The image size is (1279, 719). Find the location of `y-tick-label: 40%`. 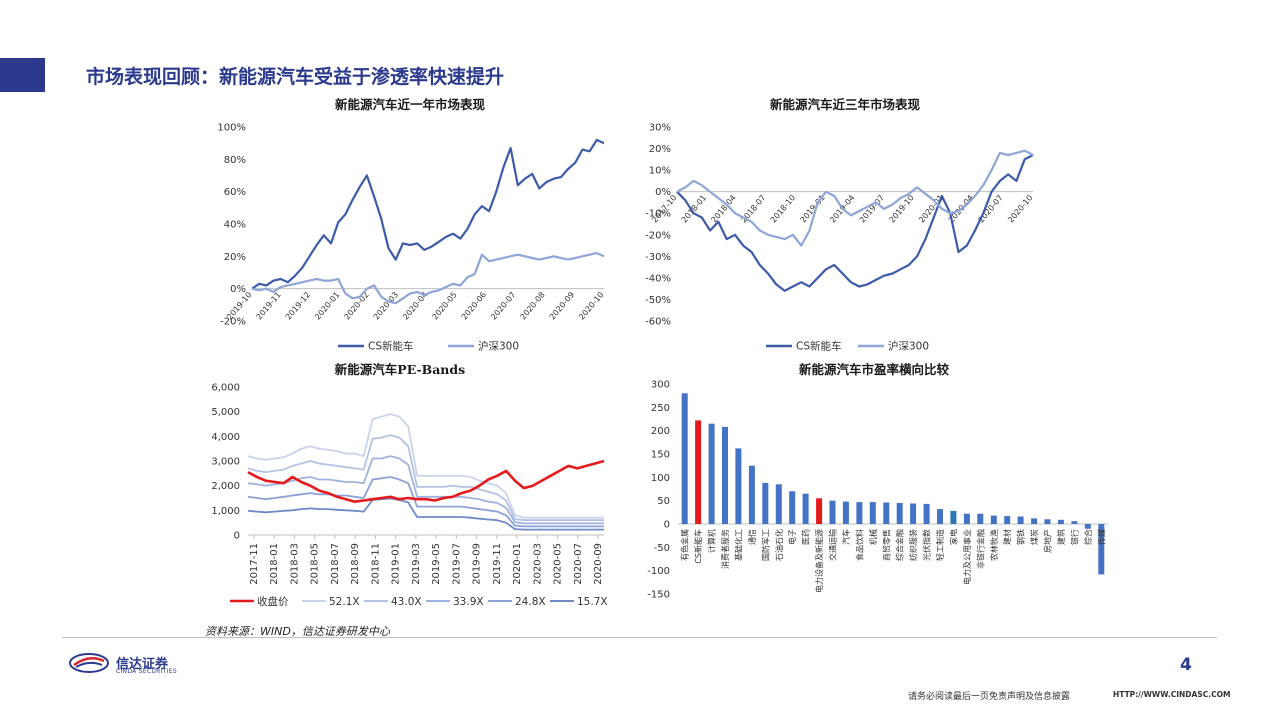

y-tick-label: 40% is located at coordinates (235, 225).